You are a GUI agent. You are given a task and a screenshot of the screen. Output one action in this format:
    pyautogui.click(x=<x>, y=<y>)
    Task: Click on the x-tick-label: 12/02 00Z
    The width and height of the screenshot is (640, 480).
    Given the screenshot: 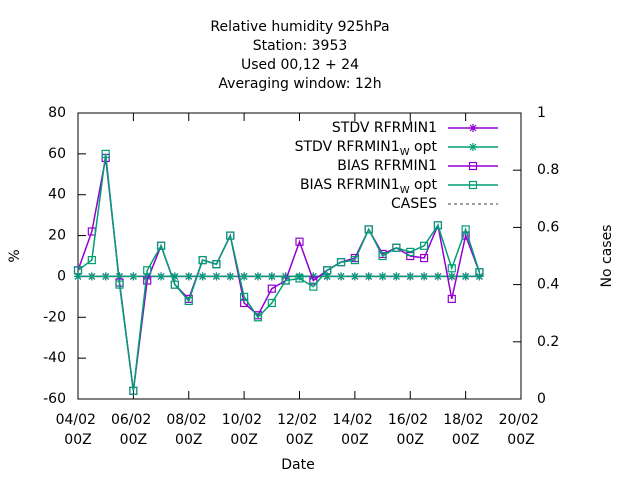 What is the action you would take?
    pyautogui.click(x=299, y=430)
    